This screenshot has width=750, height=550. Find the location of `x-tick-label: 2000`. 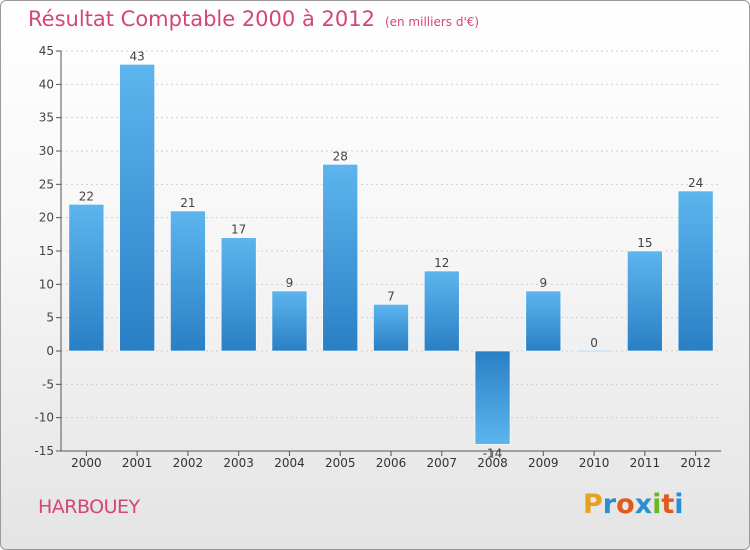

x-tick-label: 2000 is located at coordinates (86, 463).